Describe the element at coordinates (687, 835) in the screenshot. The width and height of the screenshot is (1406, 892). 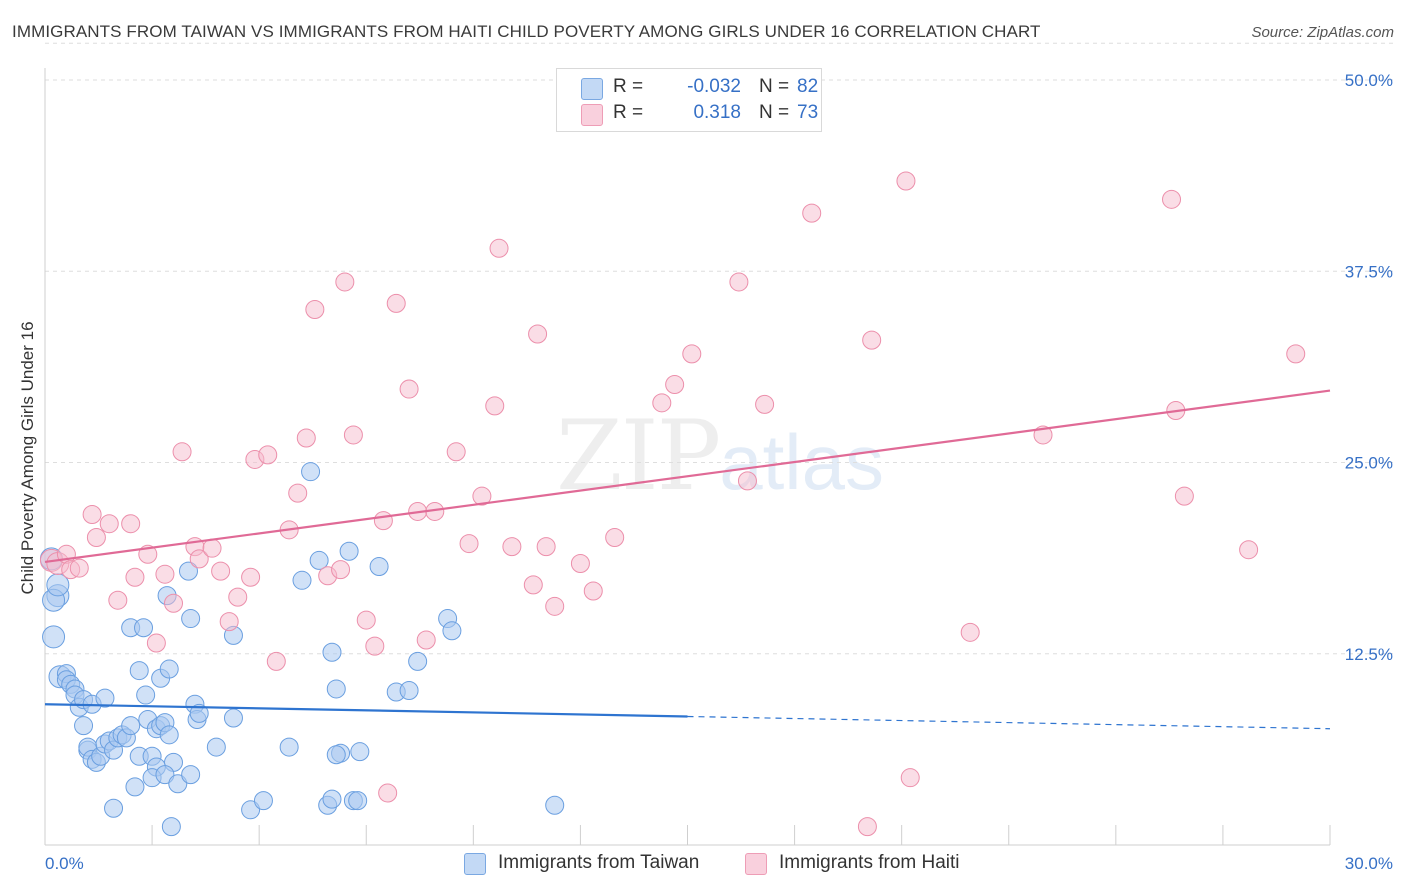
I see `x-tick-marks` at that location.